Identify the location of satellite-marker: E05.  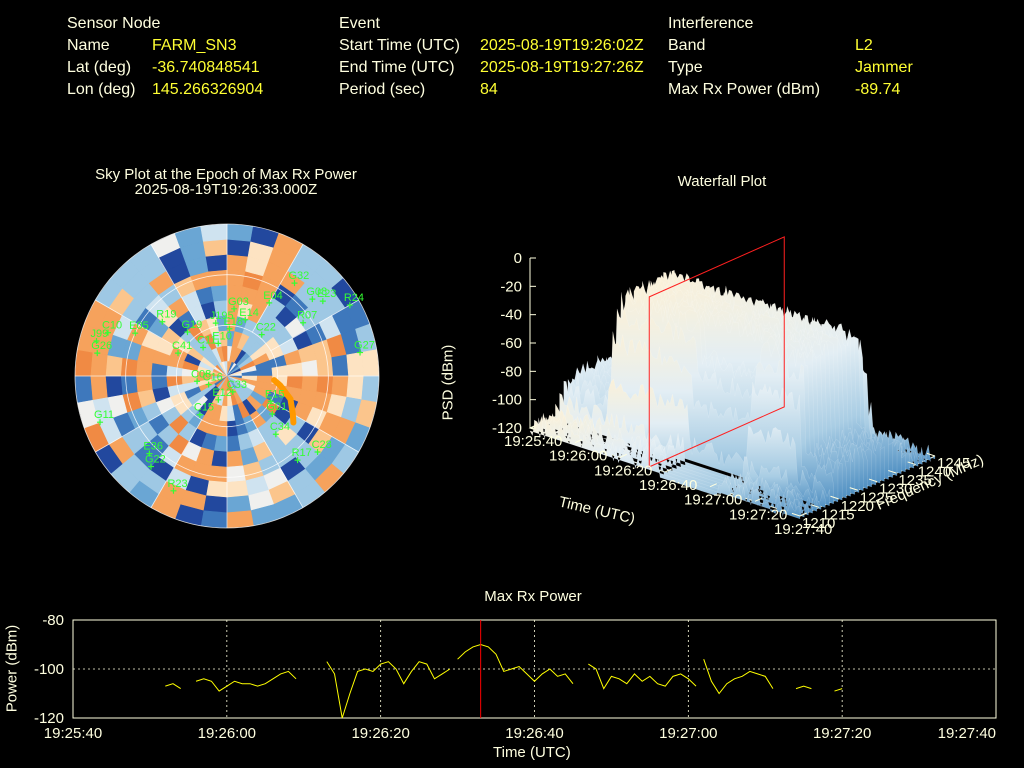
(139, 328).